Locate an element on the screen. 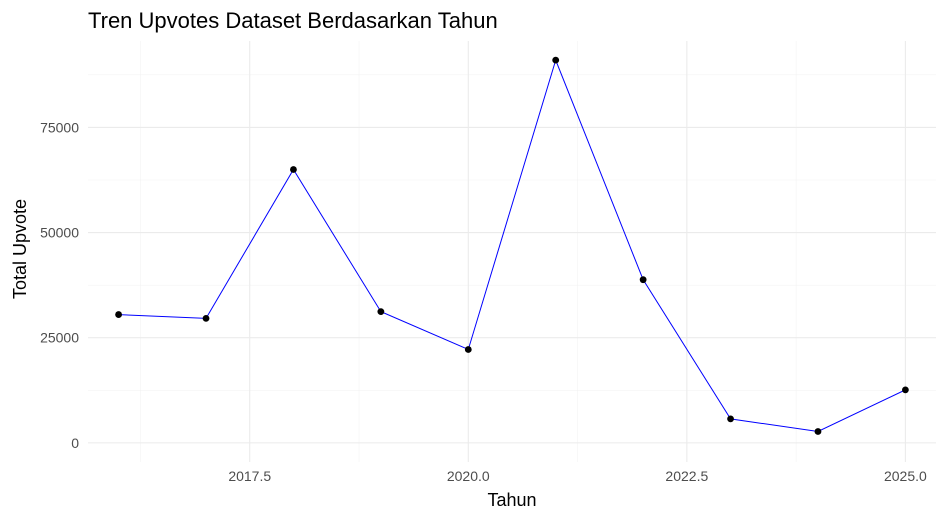 The width and height of the screenshot is (947, 519). x-axis-title: Tahun is located at coordinates (511, 500).